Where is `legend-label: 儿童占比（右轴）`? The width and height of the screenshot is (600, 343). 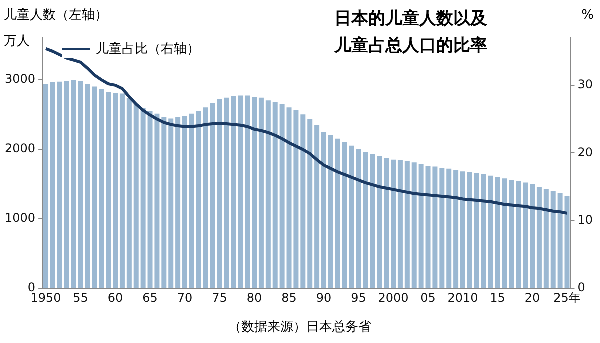
legend-label: 儿童占比（右轴） is located at coordinates (148, 49).